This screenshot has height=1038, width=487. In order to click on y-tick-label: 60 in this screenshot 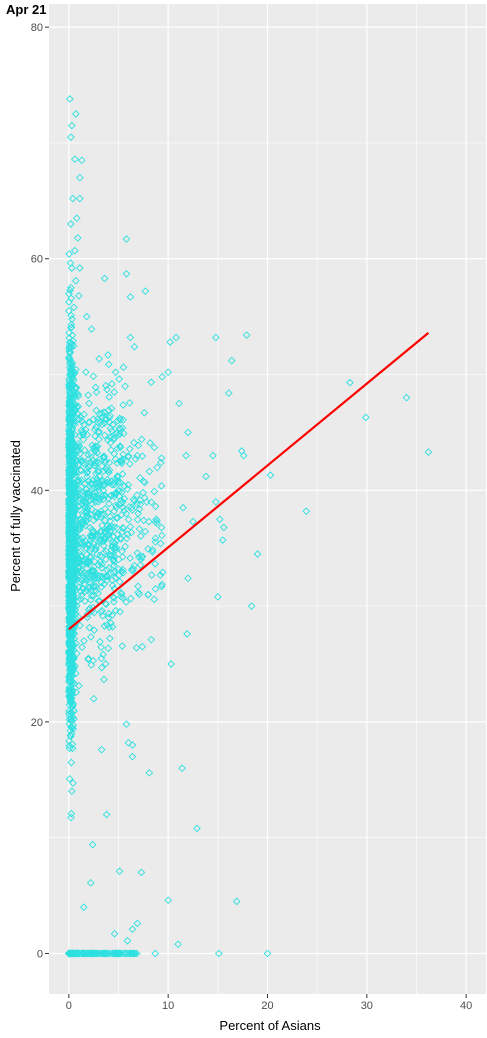, I will do `click(37, 260)`.